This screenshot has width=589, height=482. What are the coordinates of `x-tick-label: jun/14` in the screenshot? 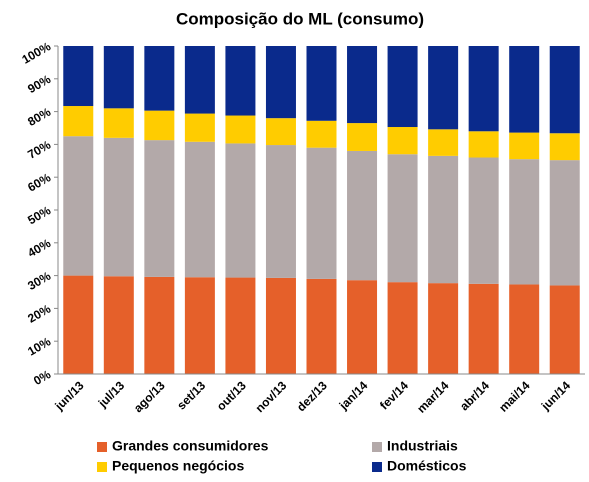 It's located at (555, 395).